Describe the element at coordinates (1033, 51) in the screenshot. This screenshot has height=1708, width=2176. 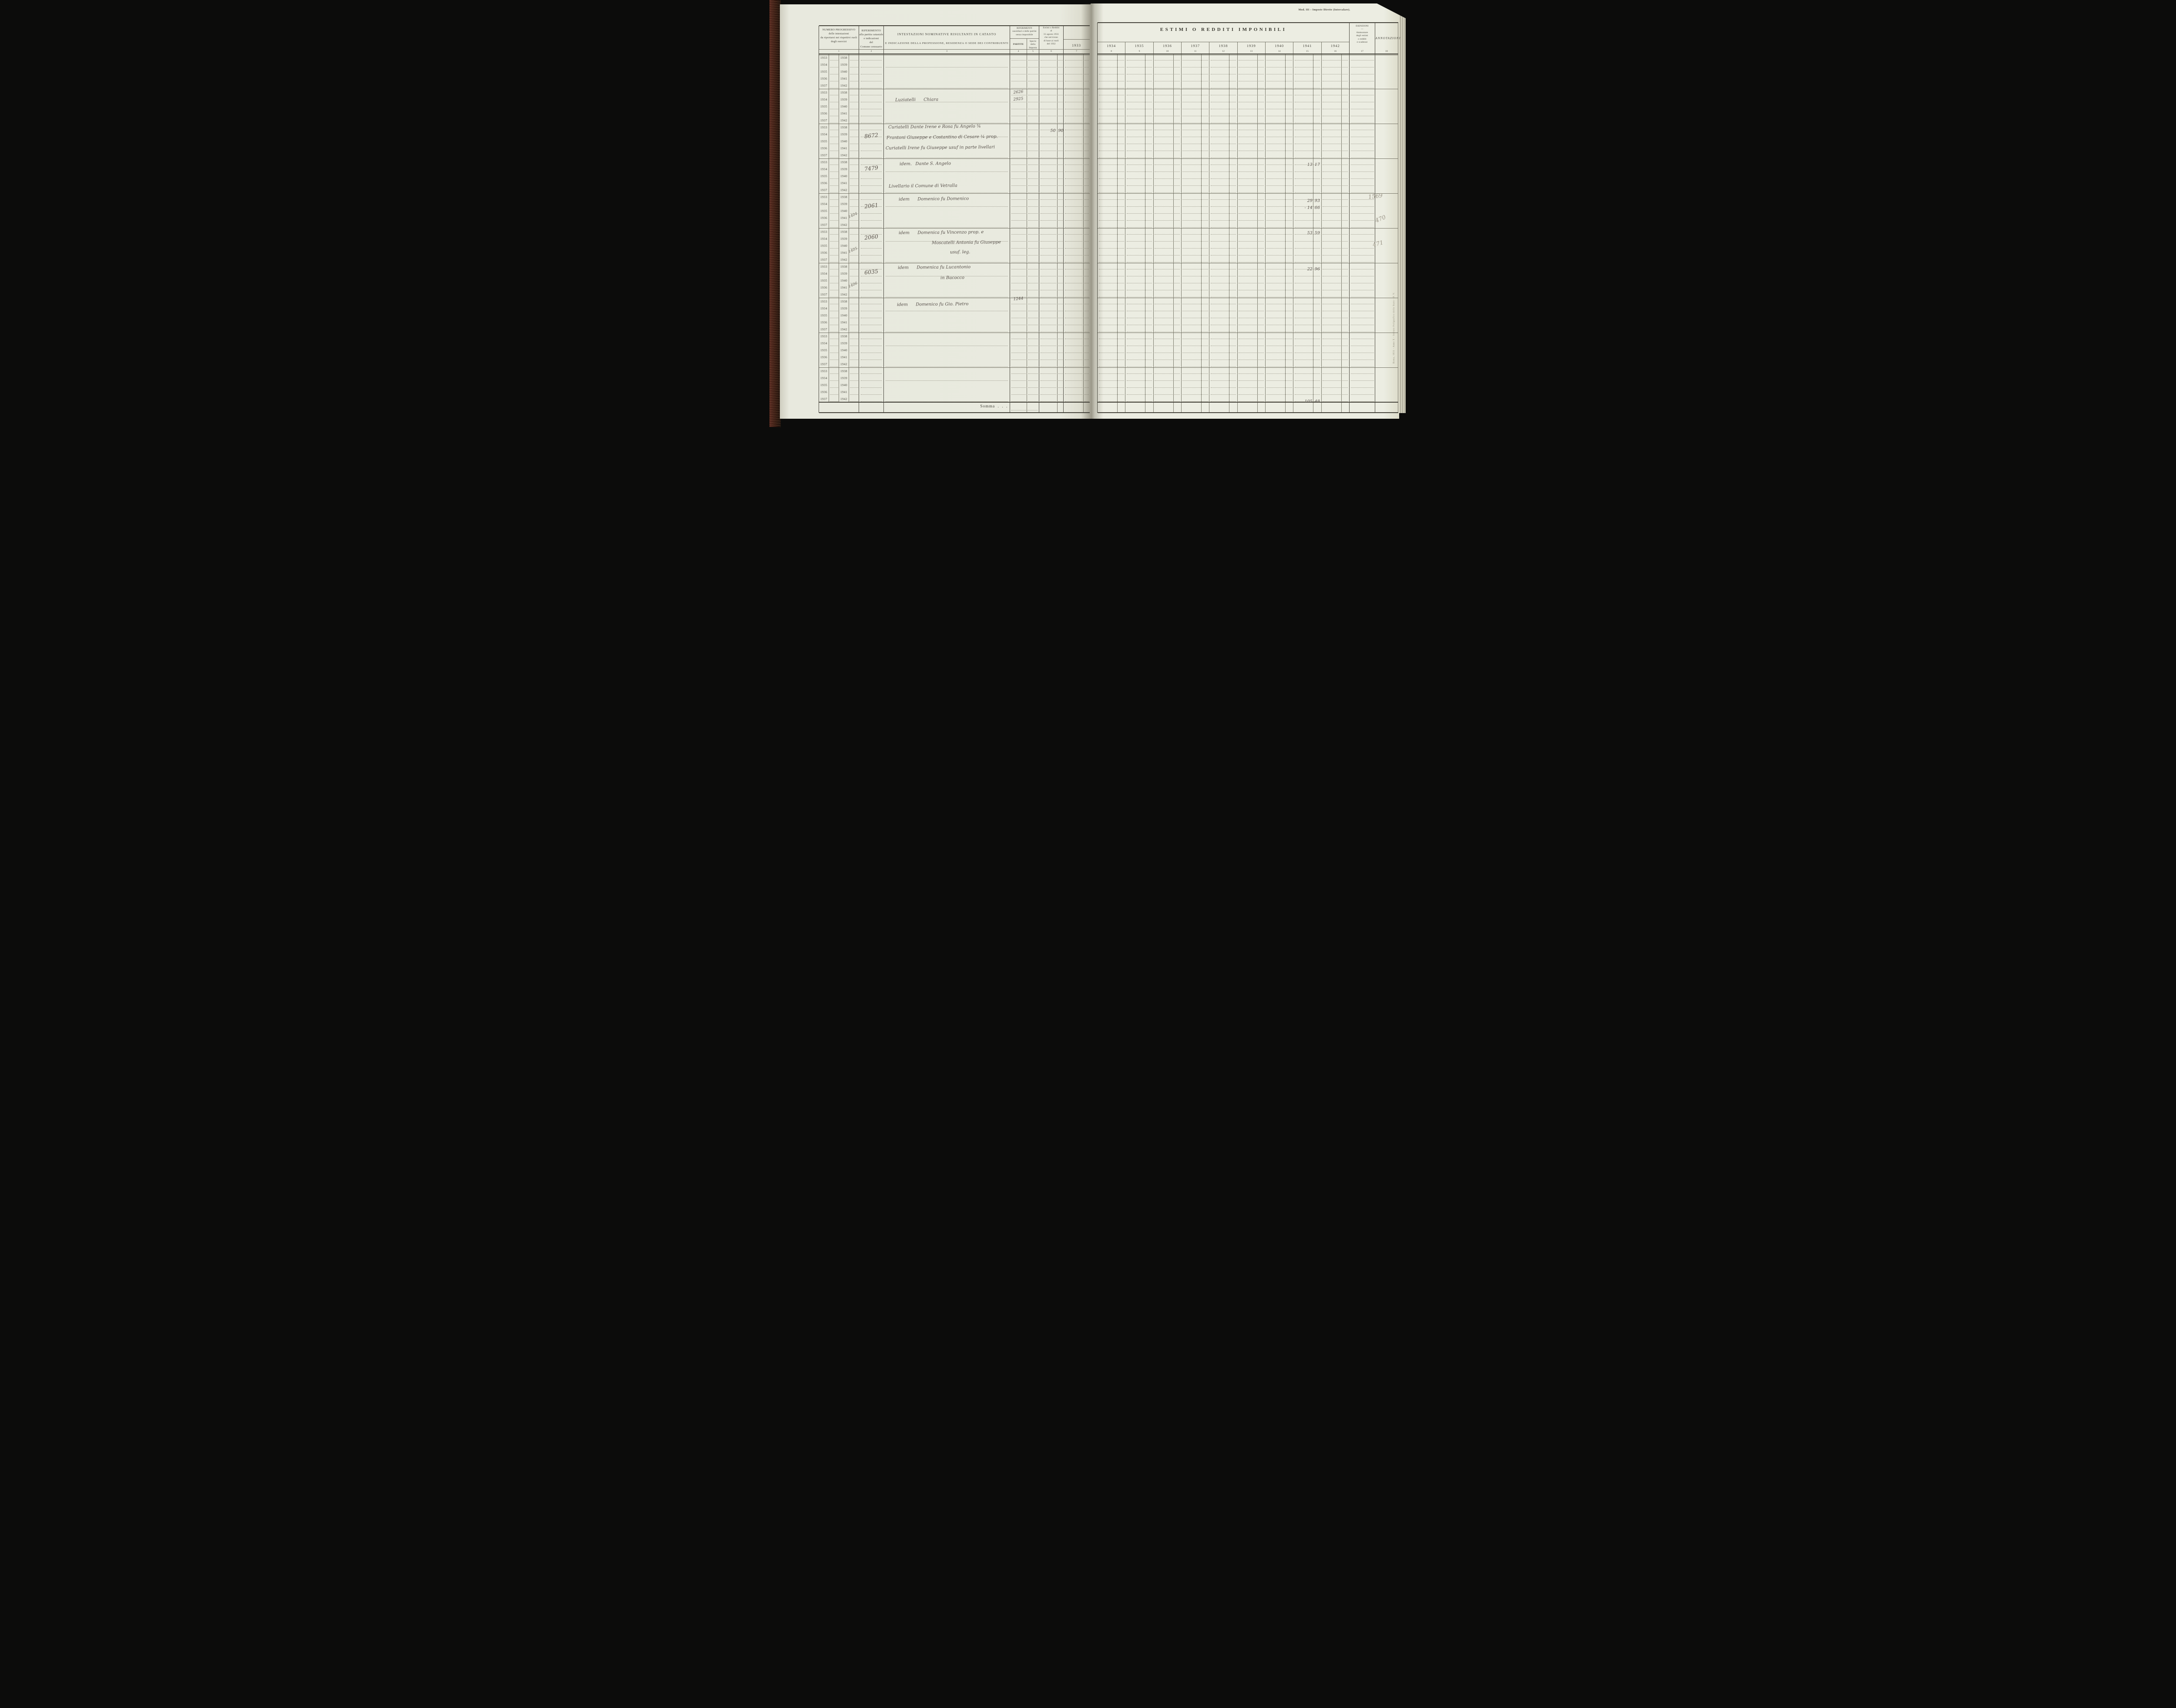
I see `column-number-5: 5` at that location.